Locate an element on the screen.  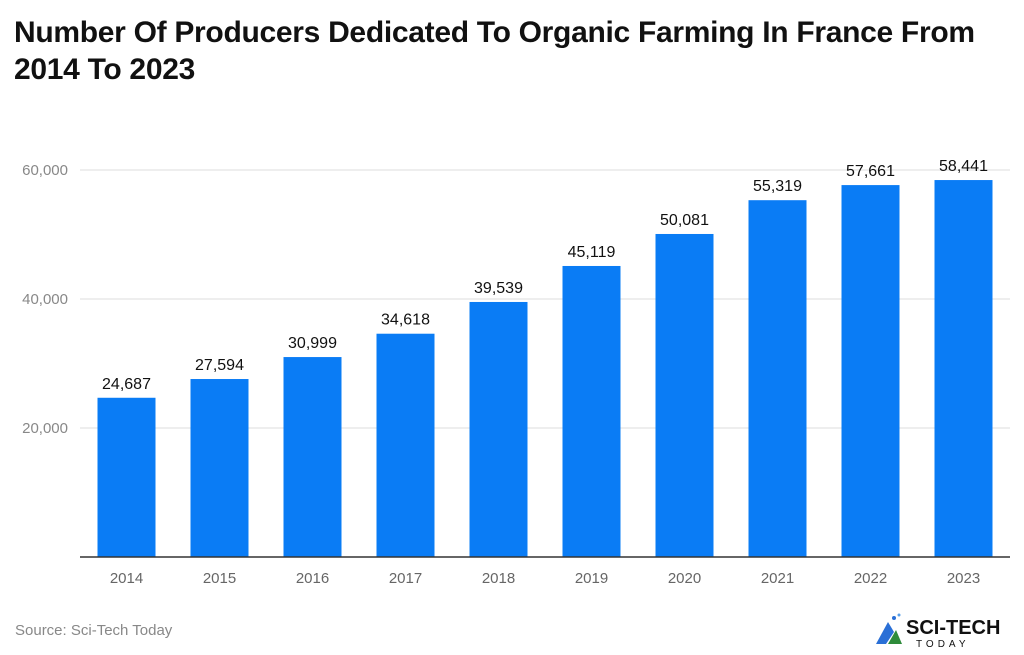
bar-2023 is located at coordinates (963, 369).